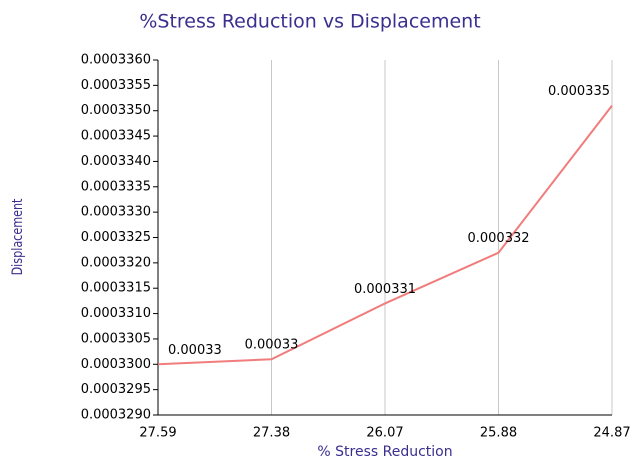  I want to click on data-label: 0.000335, so click(579, 91).